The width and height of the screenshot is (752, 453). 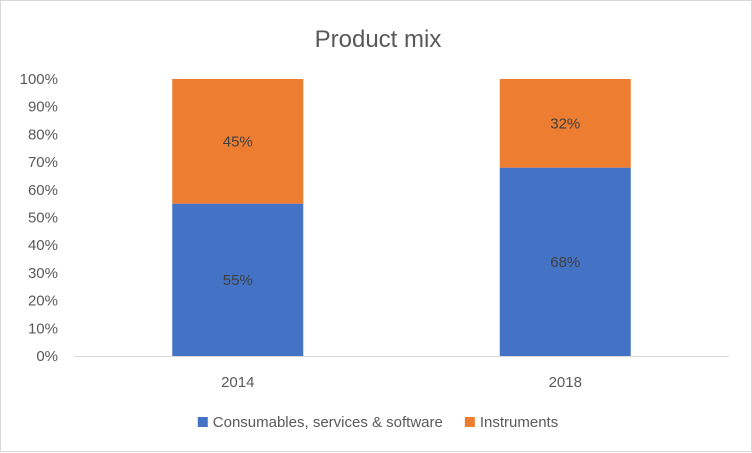 What do you see at coordinates (43, 162) in the screenshot?
I see `y-tick-label: 70%` at bounding box center [43, 162].